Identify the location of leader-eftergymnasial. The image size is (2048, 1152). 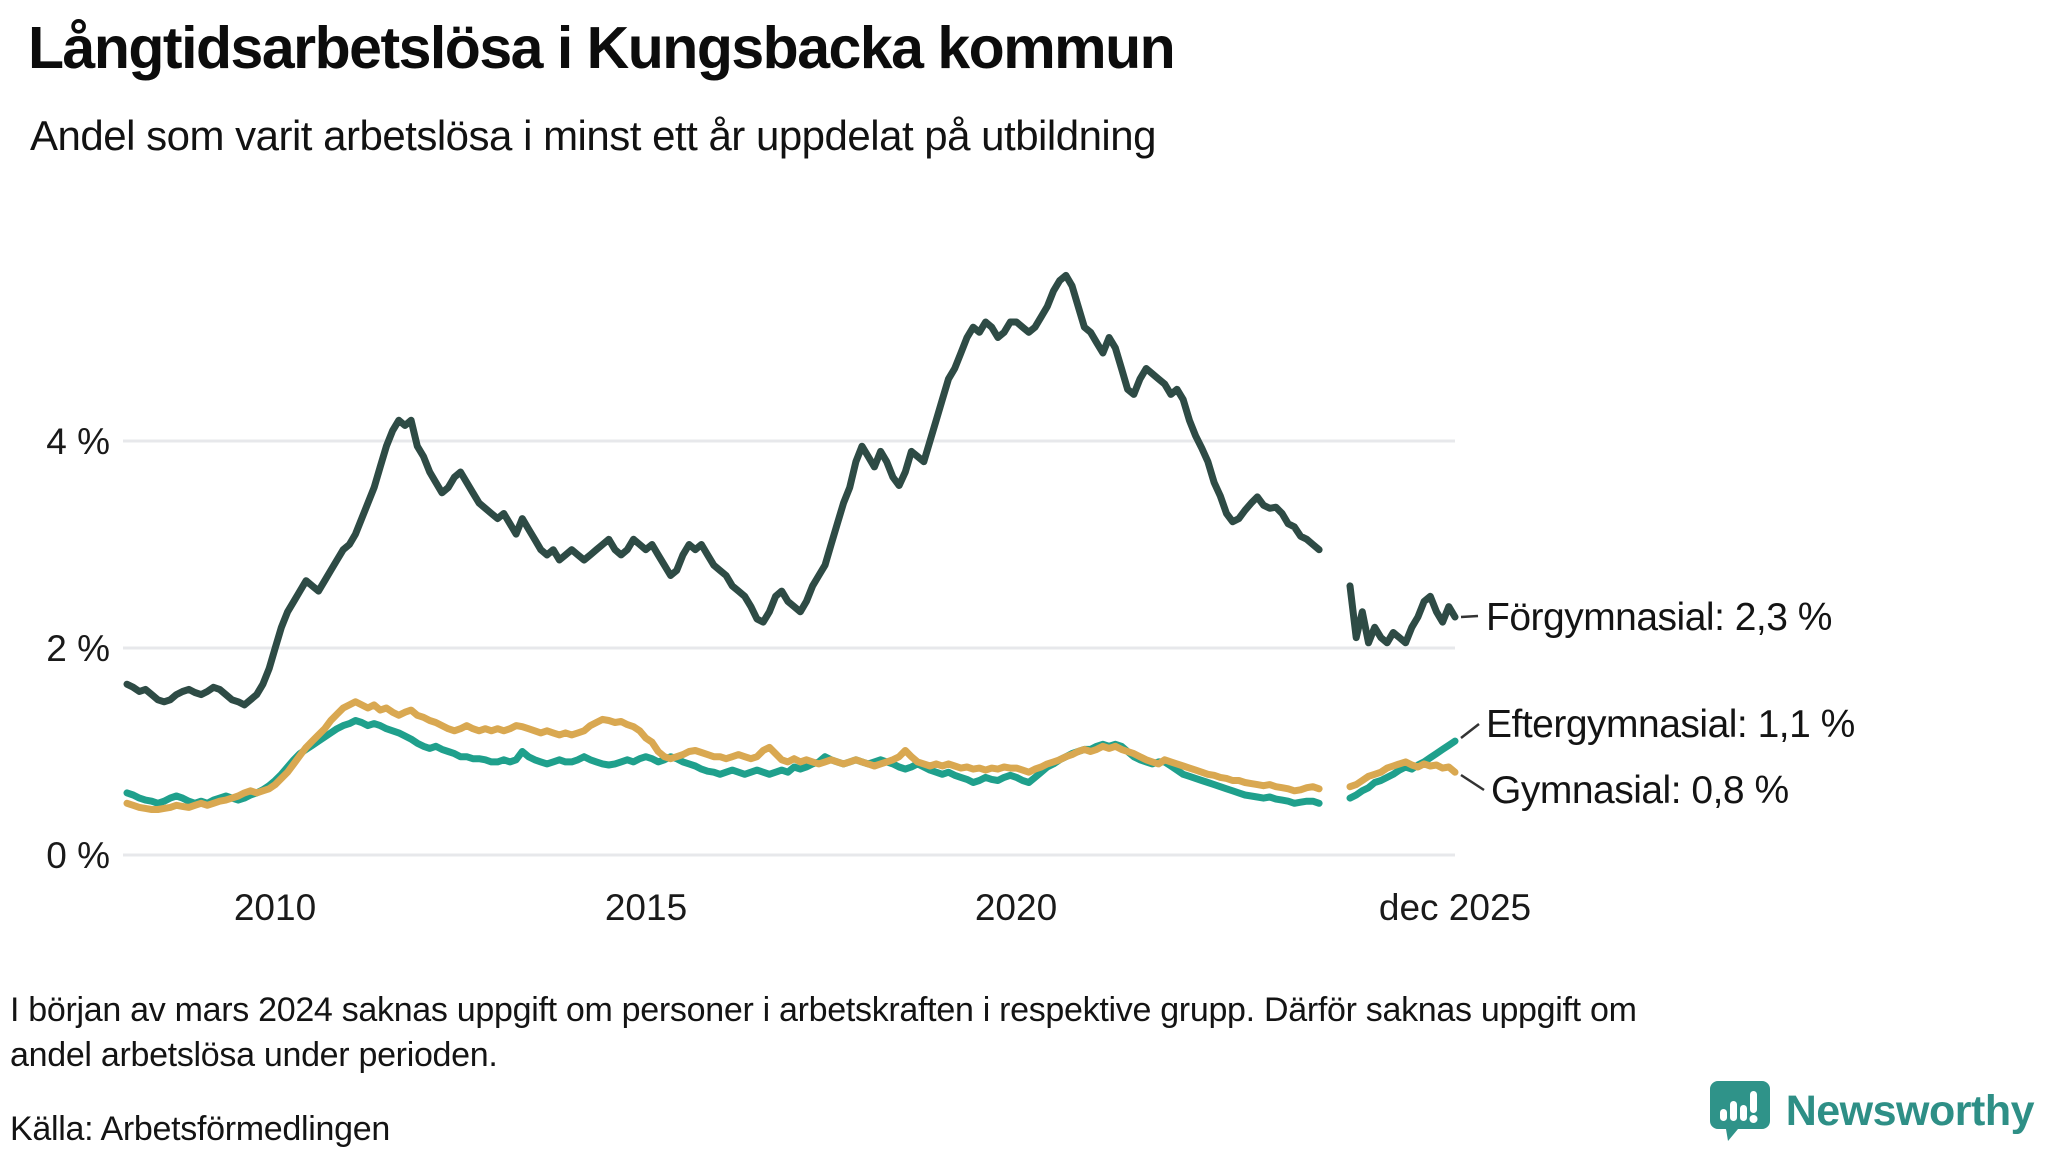
(1470, 731).